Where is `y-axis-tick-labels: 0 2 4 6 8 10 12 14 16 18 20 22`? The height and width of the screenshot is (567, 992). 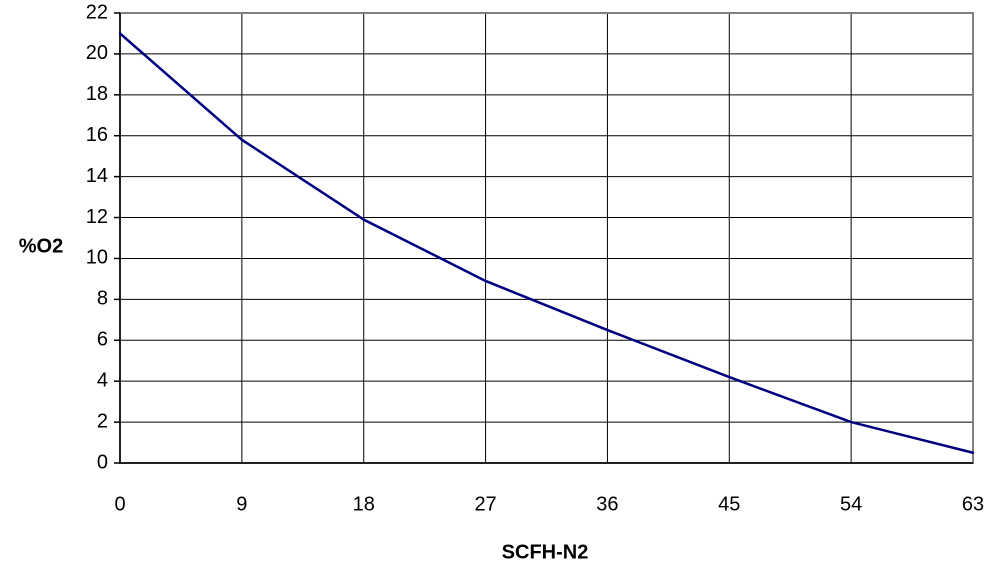 y-axis-tick-labels: 0 2 4 6 8 10 12 14 16 18 20 22 is located at coordinates (97, 237).